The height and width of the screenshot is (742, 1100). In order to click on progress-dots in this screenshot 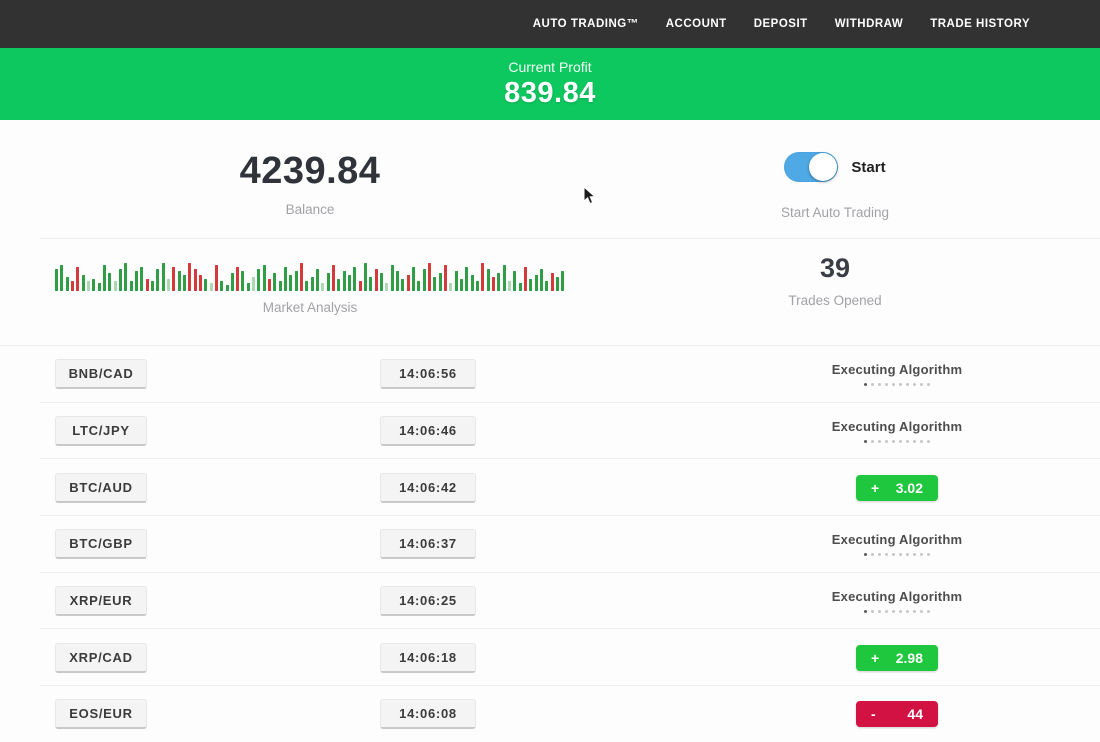, I will do `click(897, 612)`.